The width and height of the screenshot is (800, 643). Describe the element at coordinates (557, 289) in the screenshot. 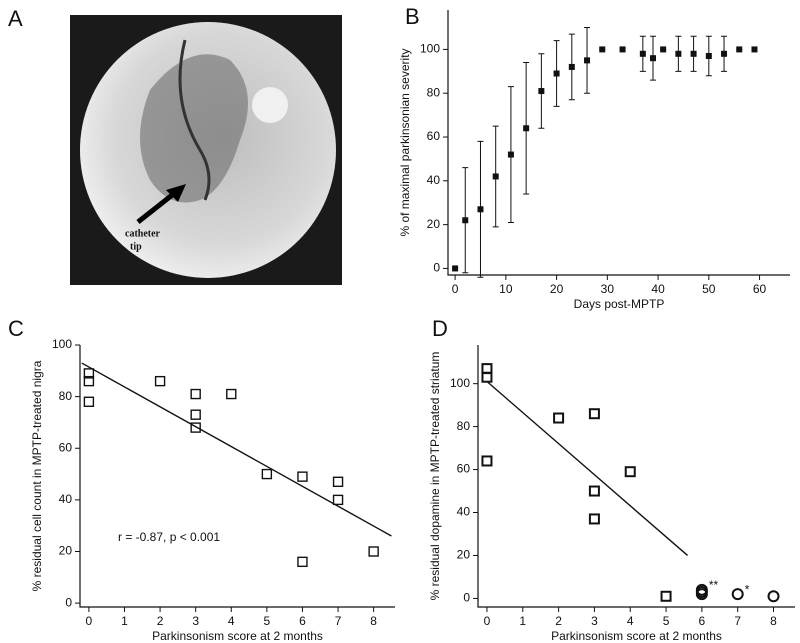

I see `x-tick-label: 20` at that location.